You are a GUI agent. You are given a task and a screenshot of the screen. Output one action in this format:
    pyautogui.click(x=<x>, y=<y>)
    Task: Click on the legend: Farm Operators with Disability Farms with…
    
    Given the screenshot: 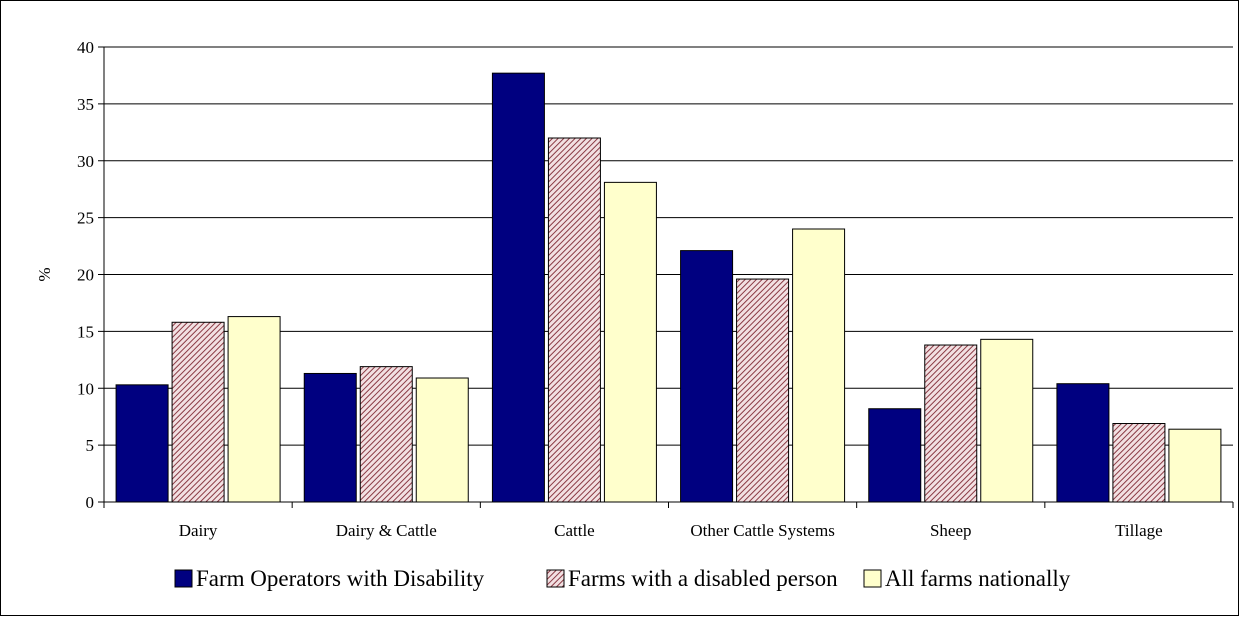 What is the action you would take?
    pyautogui.click(x=622, y=578)
    